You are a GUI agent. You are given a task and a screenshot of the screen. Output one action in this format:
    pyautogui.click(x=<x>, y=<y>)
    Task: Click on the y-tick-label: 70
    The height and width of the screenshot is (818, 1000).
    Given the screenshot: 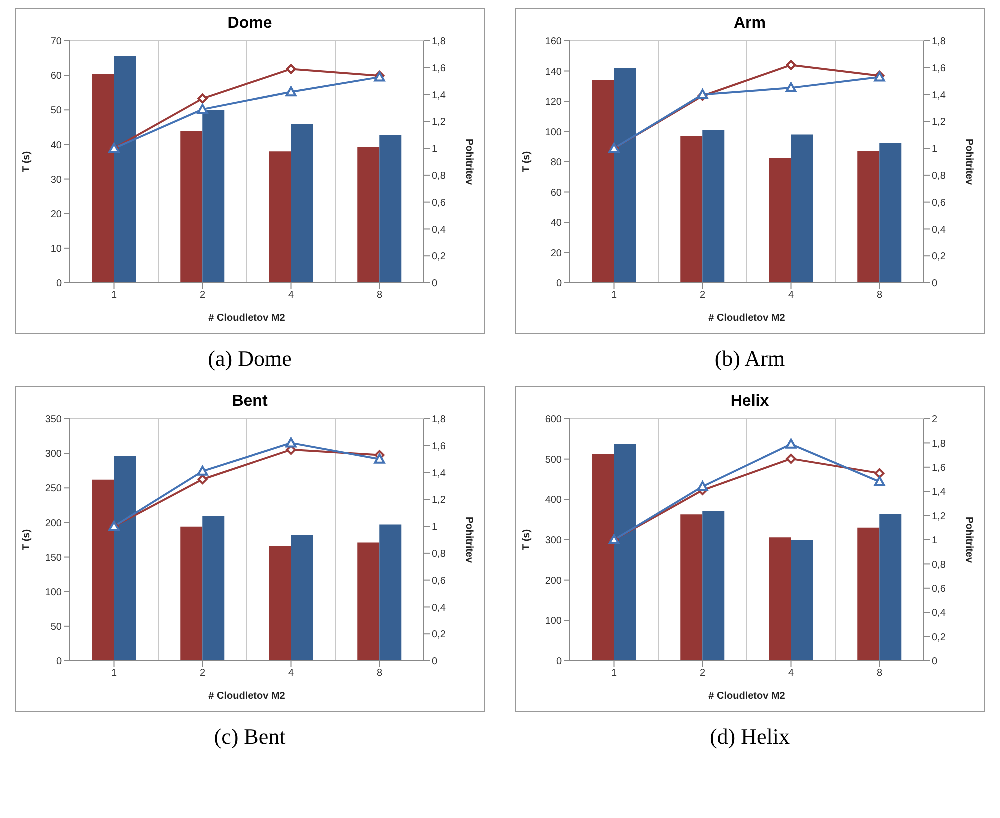 What is the action you would take?
    pyautogui.click(x=56, y=42)
    